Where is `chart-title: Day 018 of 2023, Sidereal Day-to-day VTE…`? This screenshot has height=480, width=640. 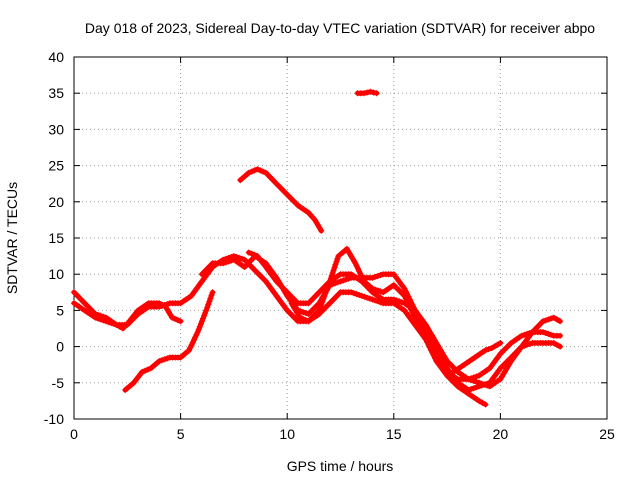 chart-title: Day 018 of 2023, Sidereal Day-to-day VTE… is located at coordinates (340, 28).